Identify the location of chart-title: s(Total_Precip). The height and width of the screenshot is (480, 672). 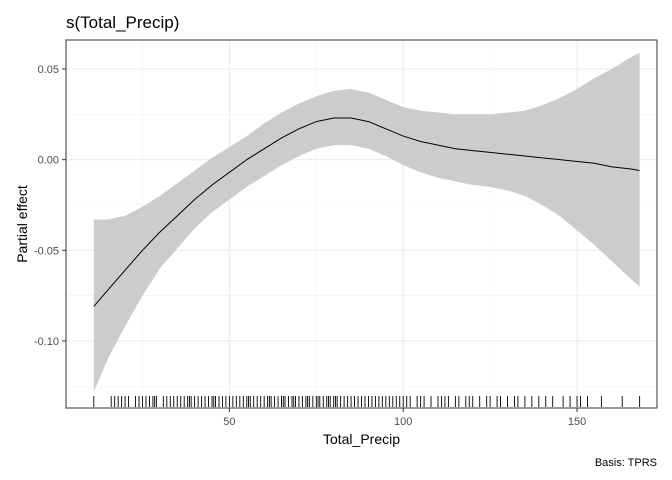
(122, 22).